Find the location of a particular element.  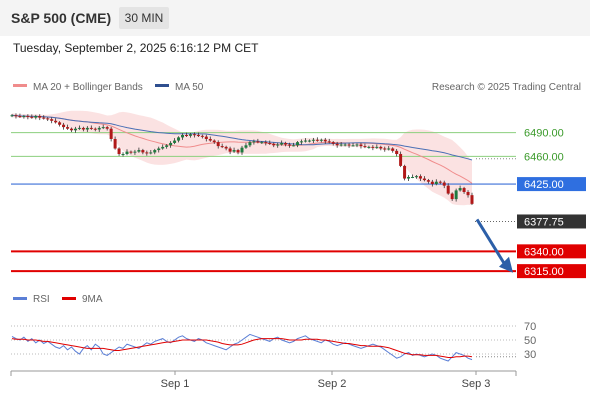

rsi-ma-line is located at coordinates (242, 348).